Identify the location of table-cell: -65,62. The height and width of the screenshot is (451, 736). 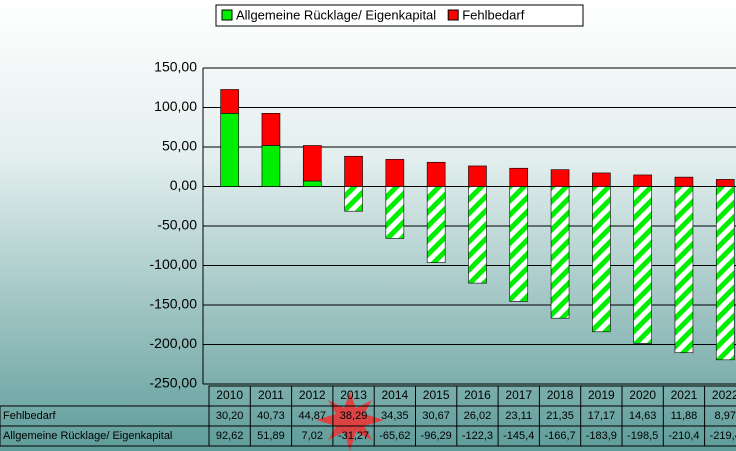
(394, 436).